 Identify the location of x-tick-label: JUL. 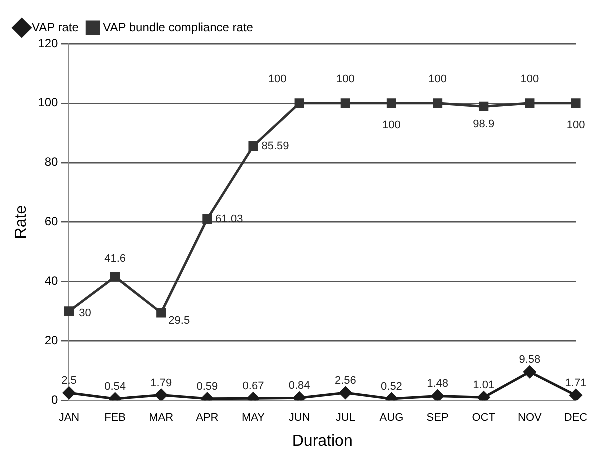
(346, 418).